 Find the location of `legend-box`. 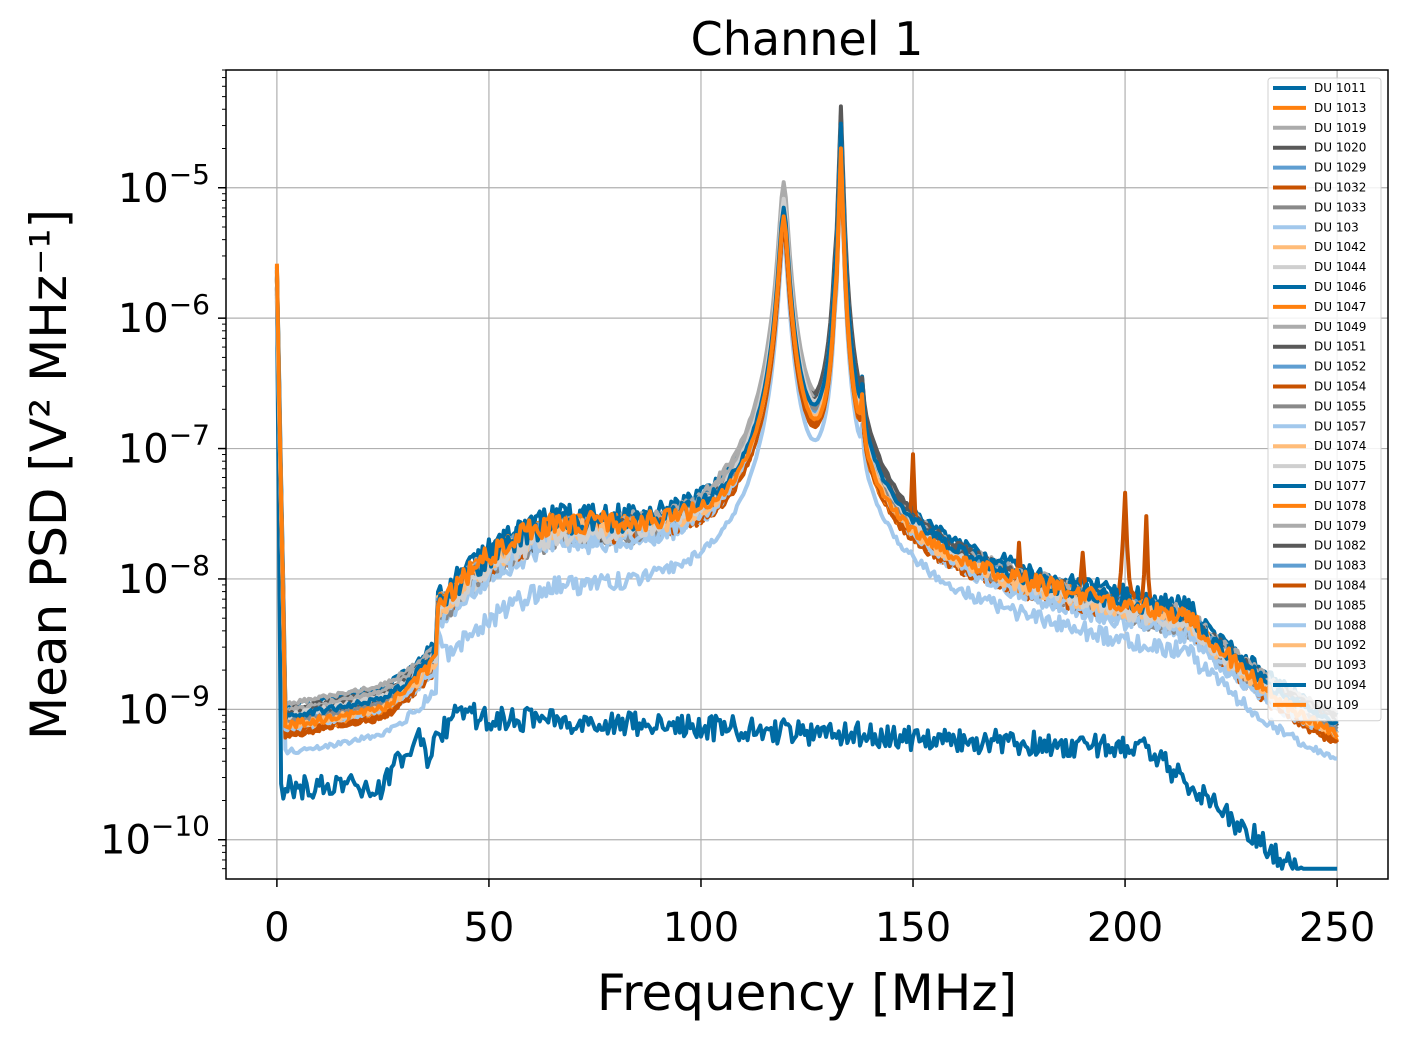

legend-box is located at coordinates (1324, 399).